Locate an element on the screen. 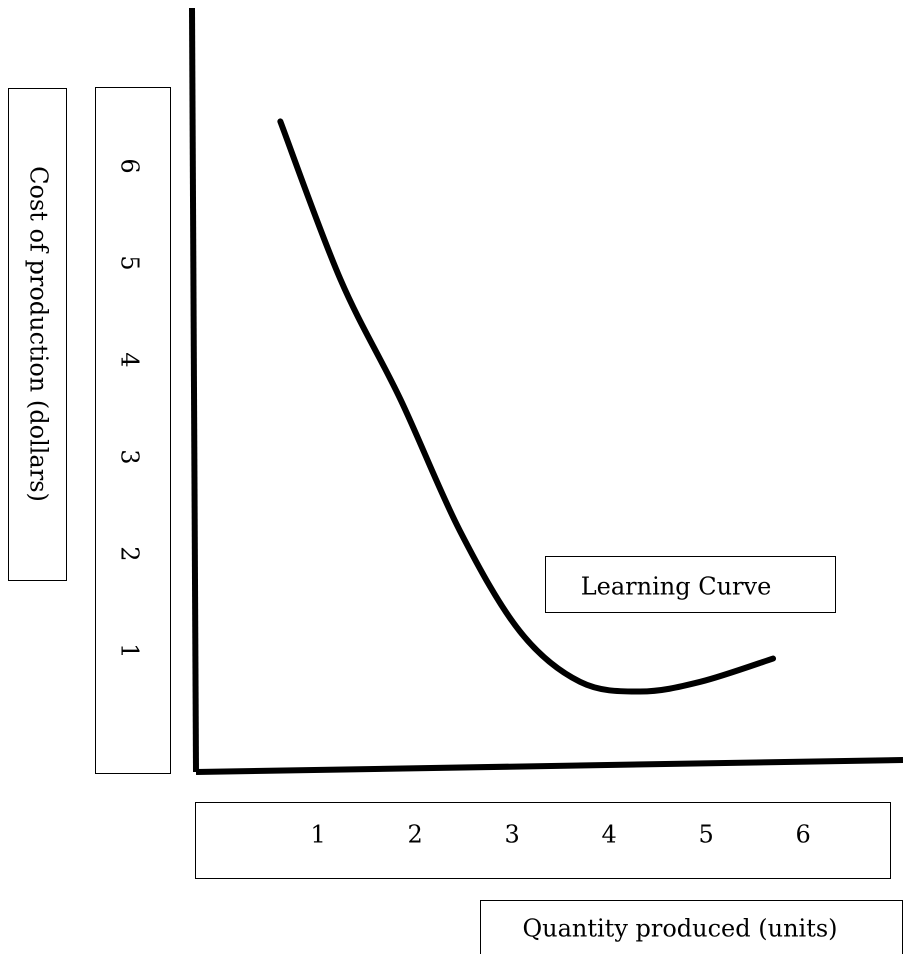 The width and height of the screenshot is (903, 954). x-tick-label: 6 is located at coordinates (802, 835).